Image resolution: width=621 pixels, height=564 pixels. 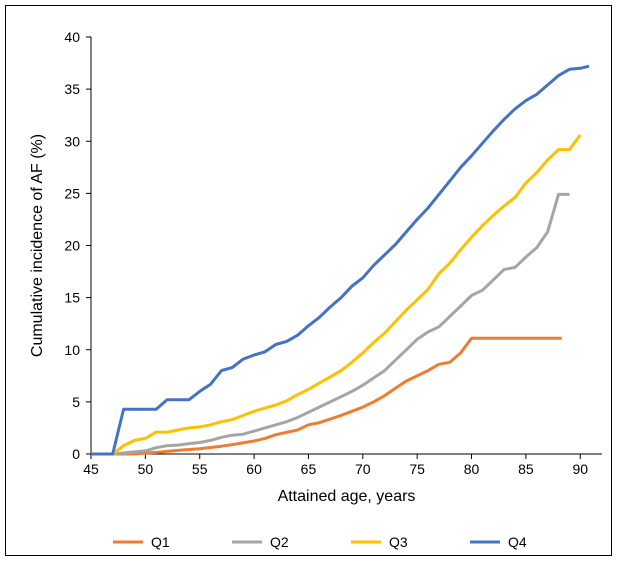 I want to click on x-axis-title: Attained age, years, so click(x=347, y=496).